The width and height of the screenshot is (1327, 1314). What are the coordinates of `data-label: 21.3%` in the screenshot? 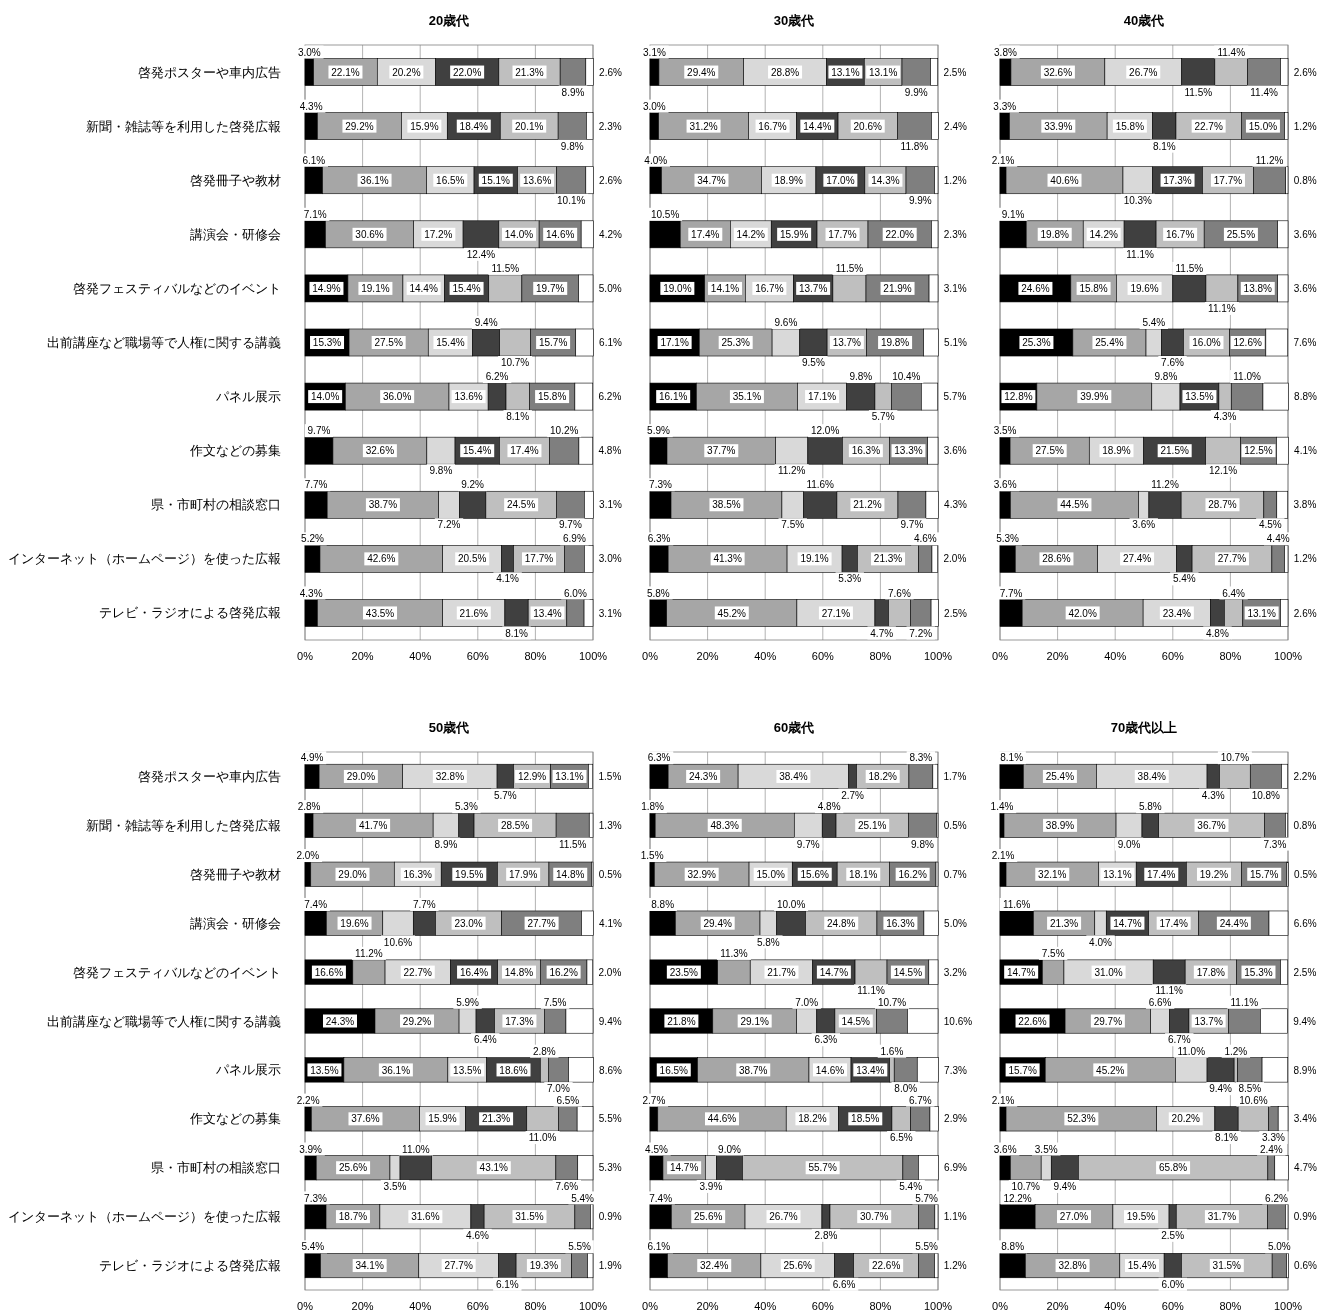 It's located at (496, 1119).